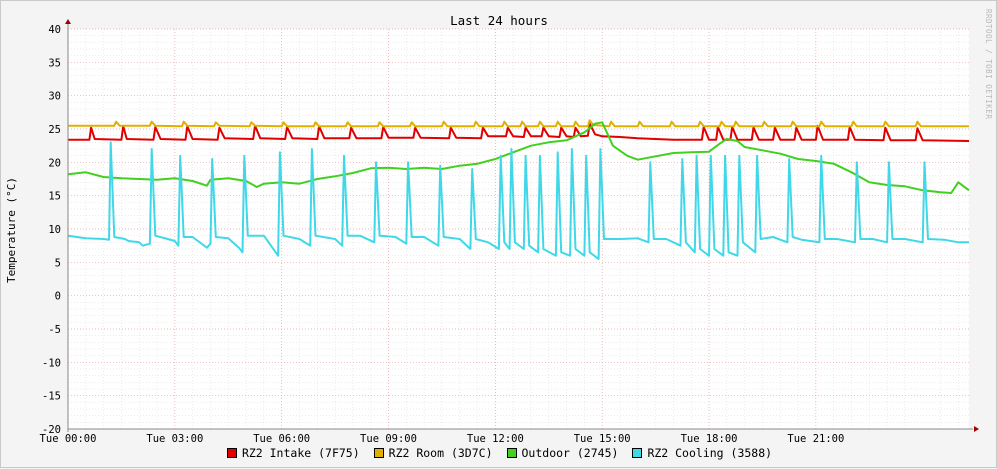  Describe the element at coordinates (51, 363) in the screenshot. I see `y-tick-label: -10` at that location.